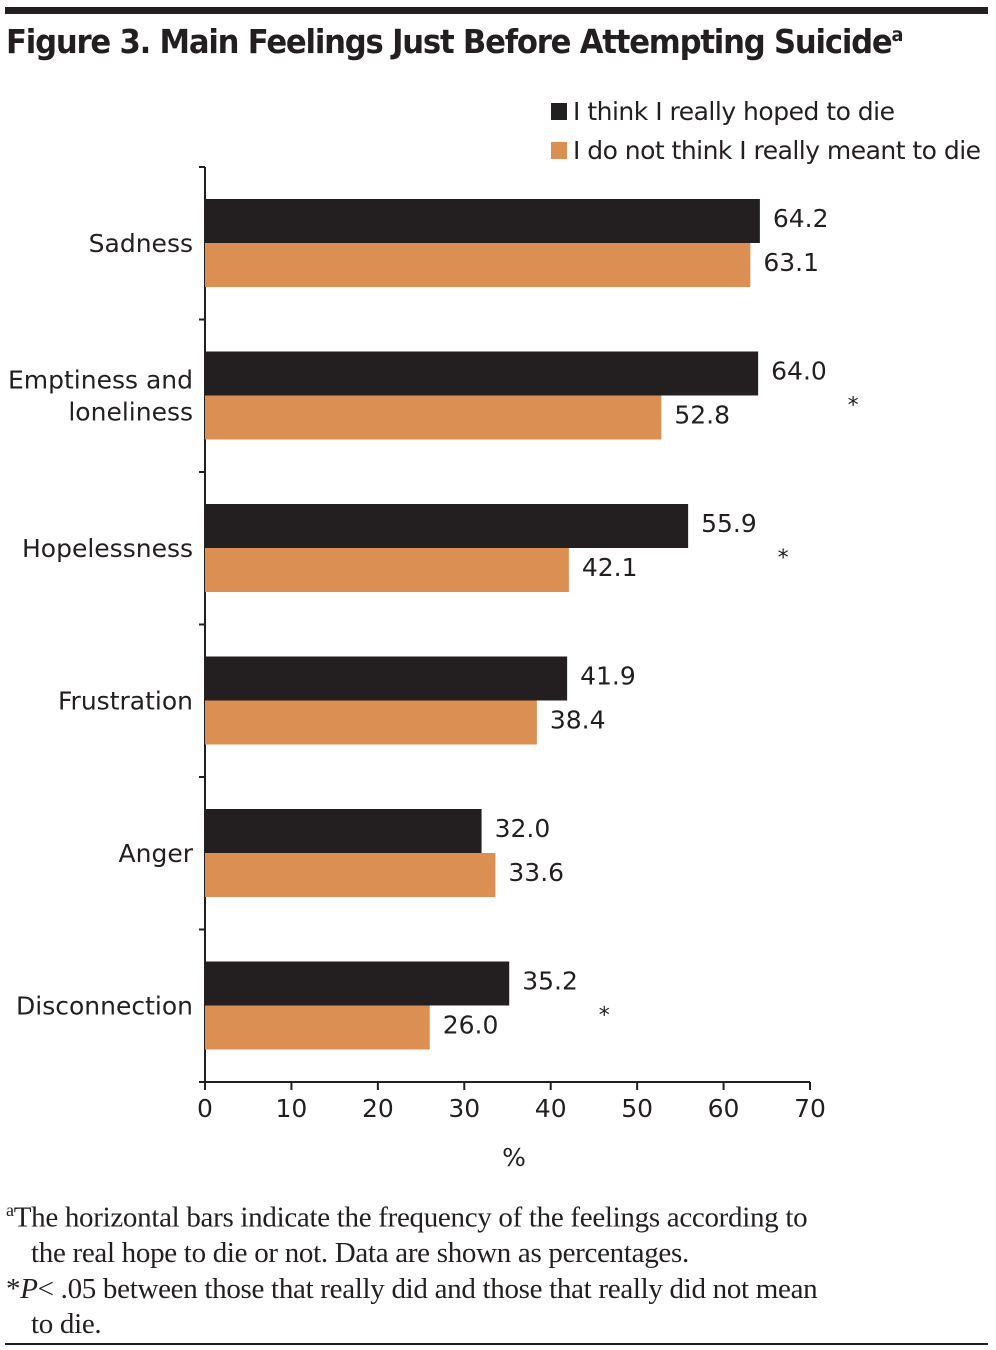 The width and height of the screenshot is (996, 1350). Describe the element at coordinates (378, 1108) in the screenshot. I see `x-tick-label: 20` at that location.